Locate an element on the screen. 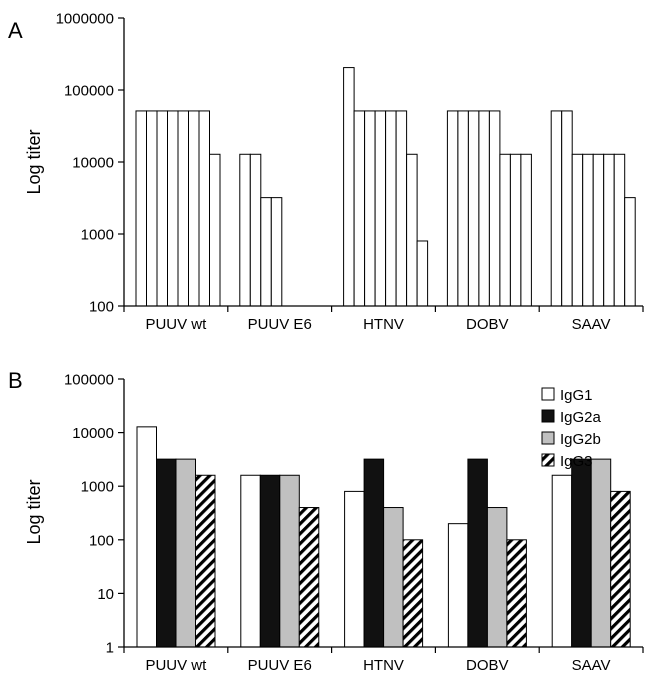 The width and height of the screenshot is (656, 675). y-axis-label-a: Log titer is located at coordinates (34, 161).